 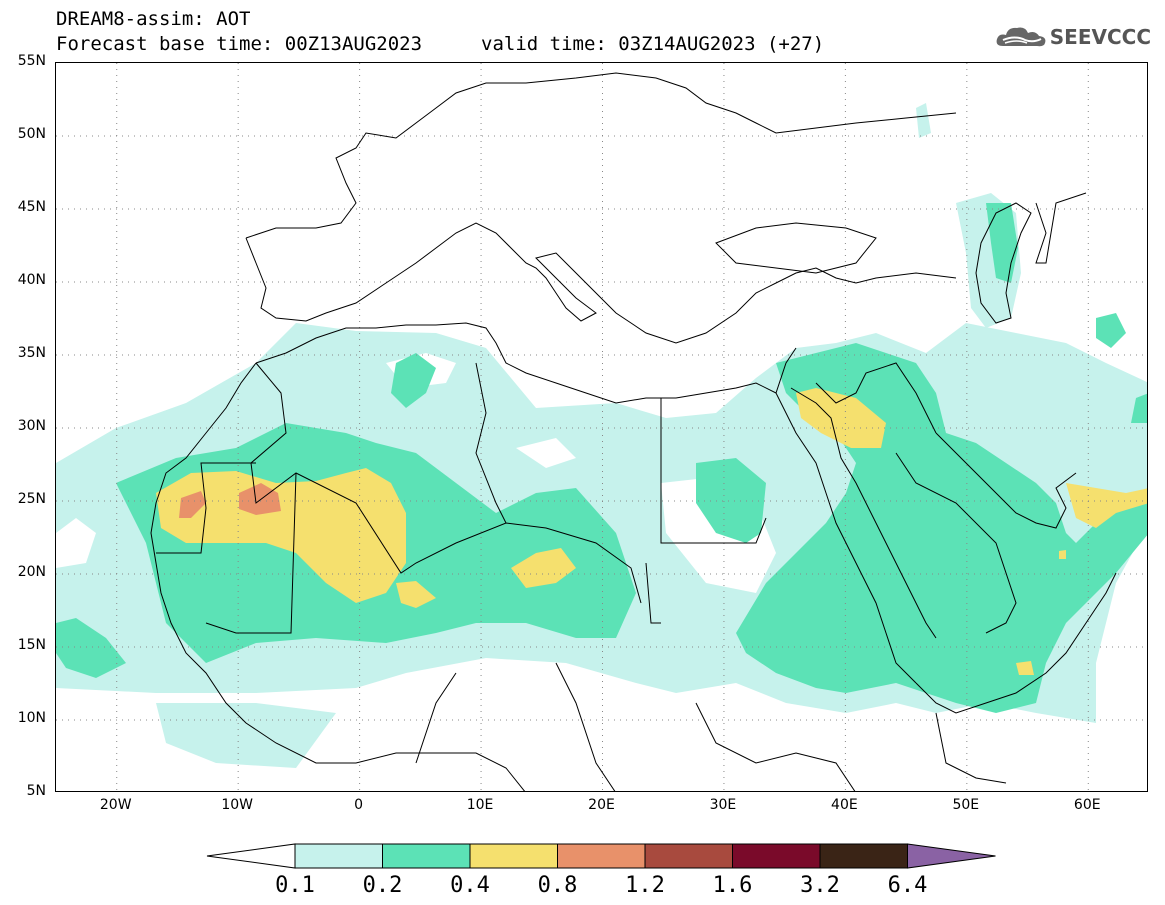 What do you see at coordinates (237, 805) in the screenshot?
I see `lon-label: 10W` at bounding box center [237, 805].